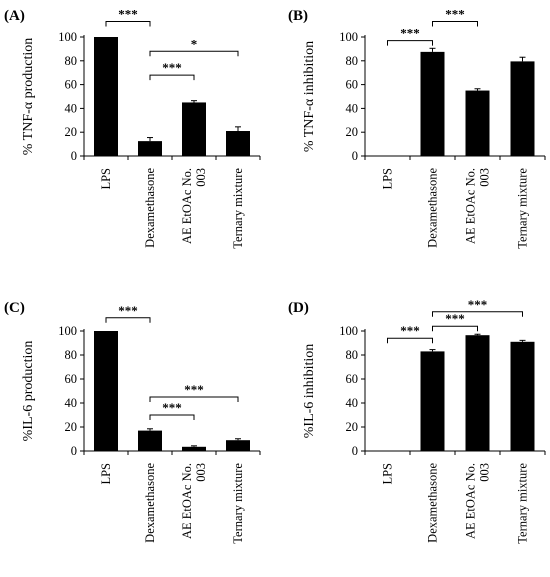  I want to click on panel-letter: (D), so click(298, 308).